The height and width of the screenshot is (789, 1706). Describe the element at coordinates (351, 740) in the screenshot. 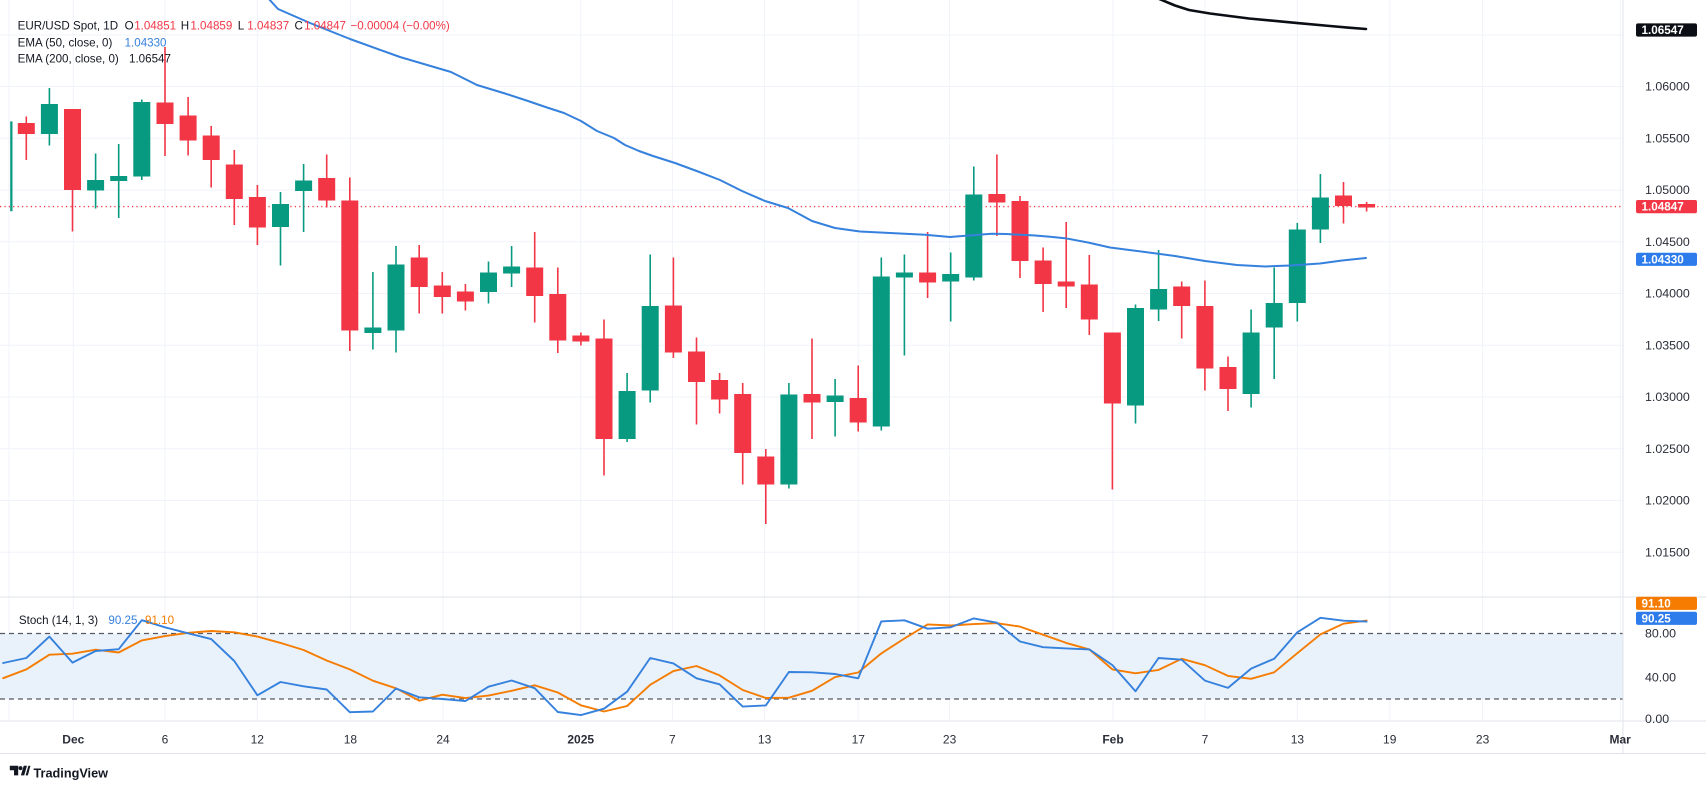

I see `svg-text: 18` at that location.